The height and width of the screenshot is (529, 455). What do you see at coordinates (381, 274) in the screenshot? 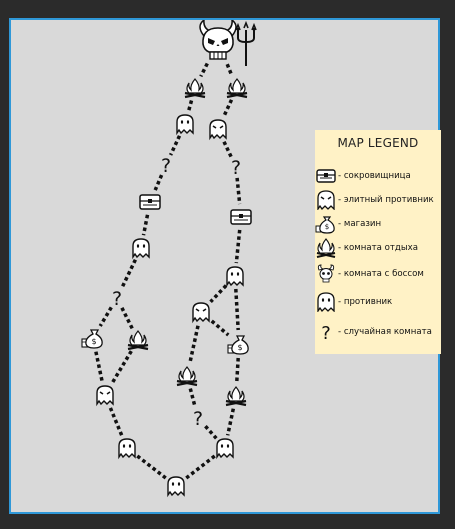
I see `legend-label: - комната с боссом` at bounding box center [381, 274].